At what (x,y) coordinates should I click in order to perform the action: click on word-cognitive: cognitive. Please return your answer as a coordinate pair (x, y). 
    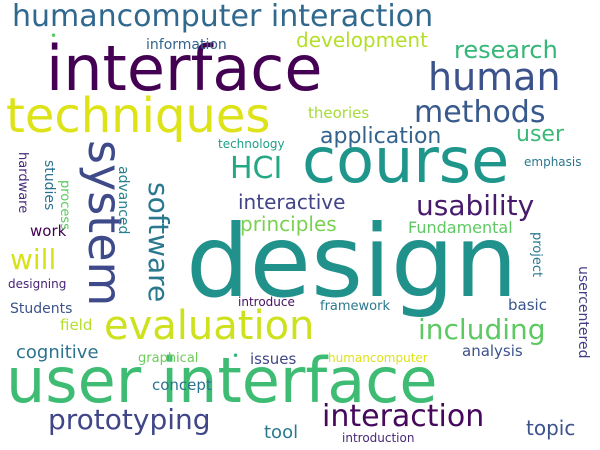
    Looking at the image, I should click on (57, 352).